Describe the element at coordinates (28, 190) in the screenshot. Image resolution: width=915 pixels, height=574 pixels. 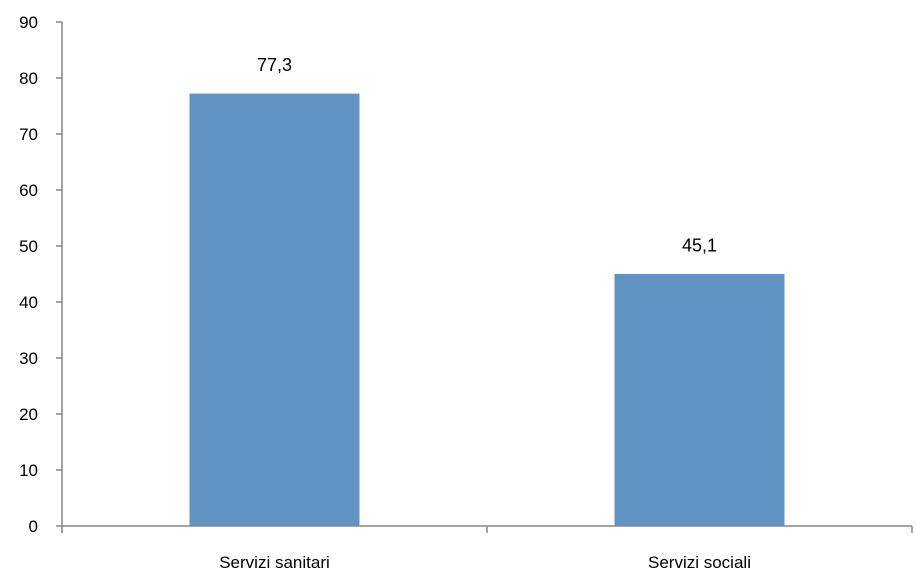
I see `y-tick-label: 60` at that location.